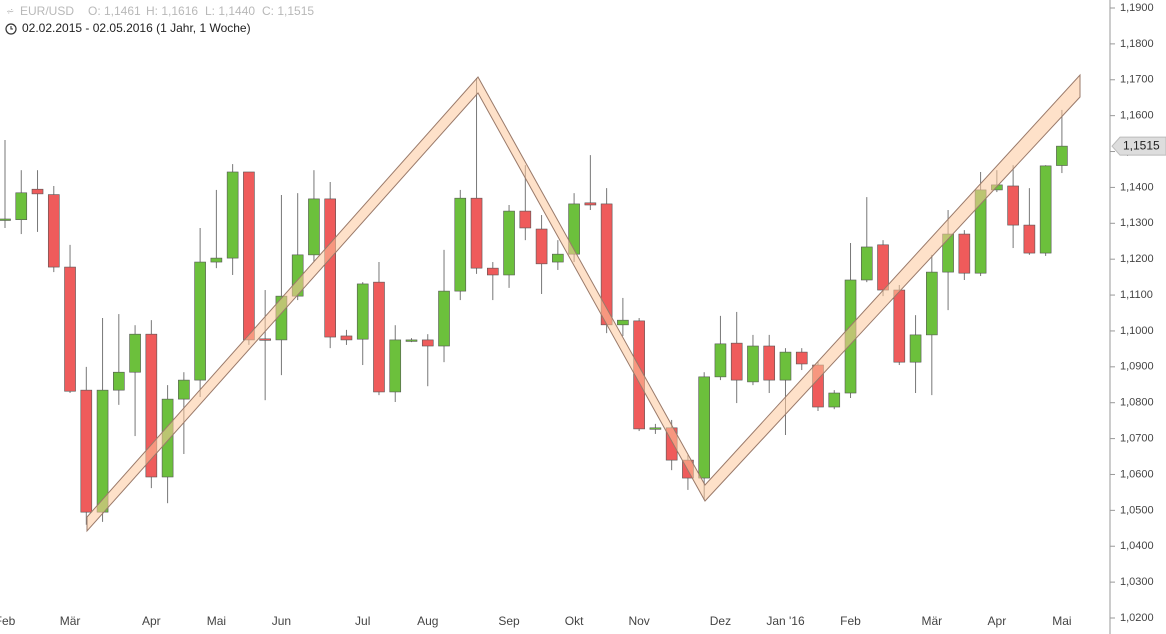 The height and width of the screenshot is (634, 1166). Describe the element at coordinates (1137, 582) in the screenshot. I see `y-tick-label: 1,0300` at that location.